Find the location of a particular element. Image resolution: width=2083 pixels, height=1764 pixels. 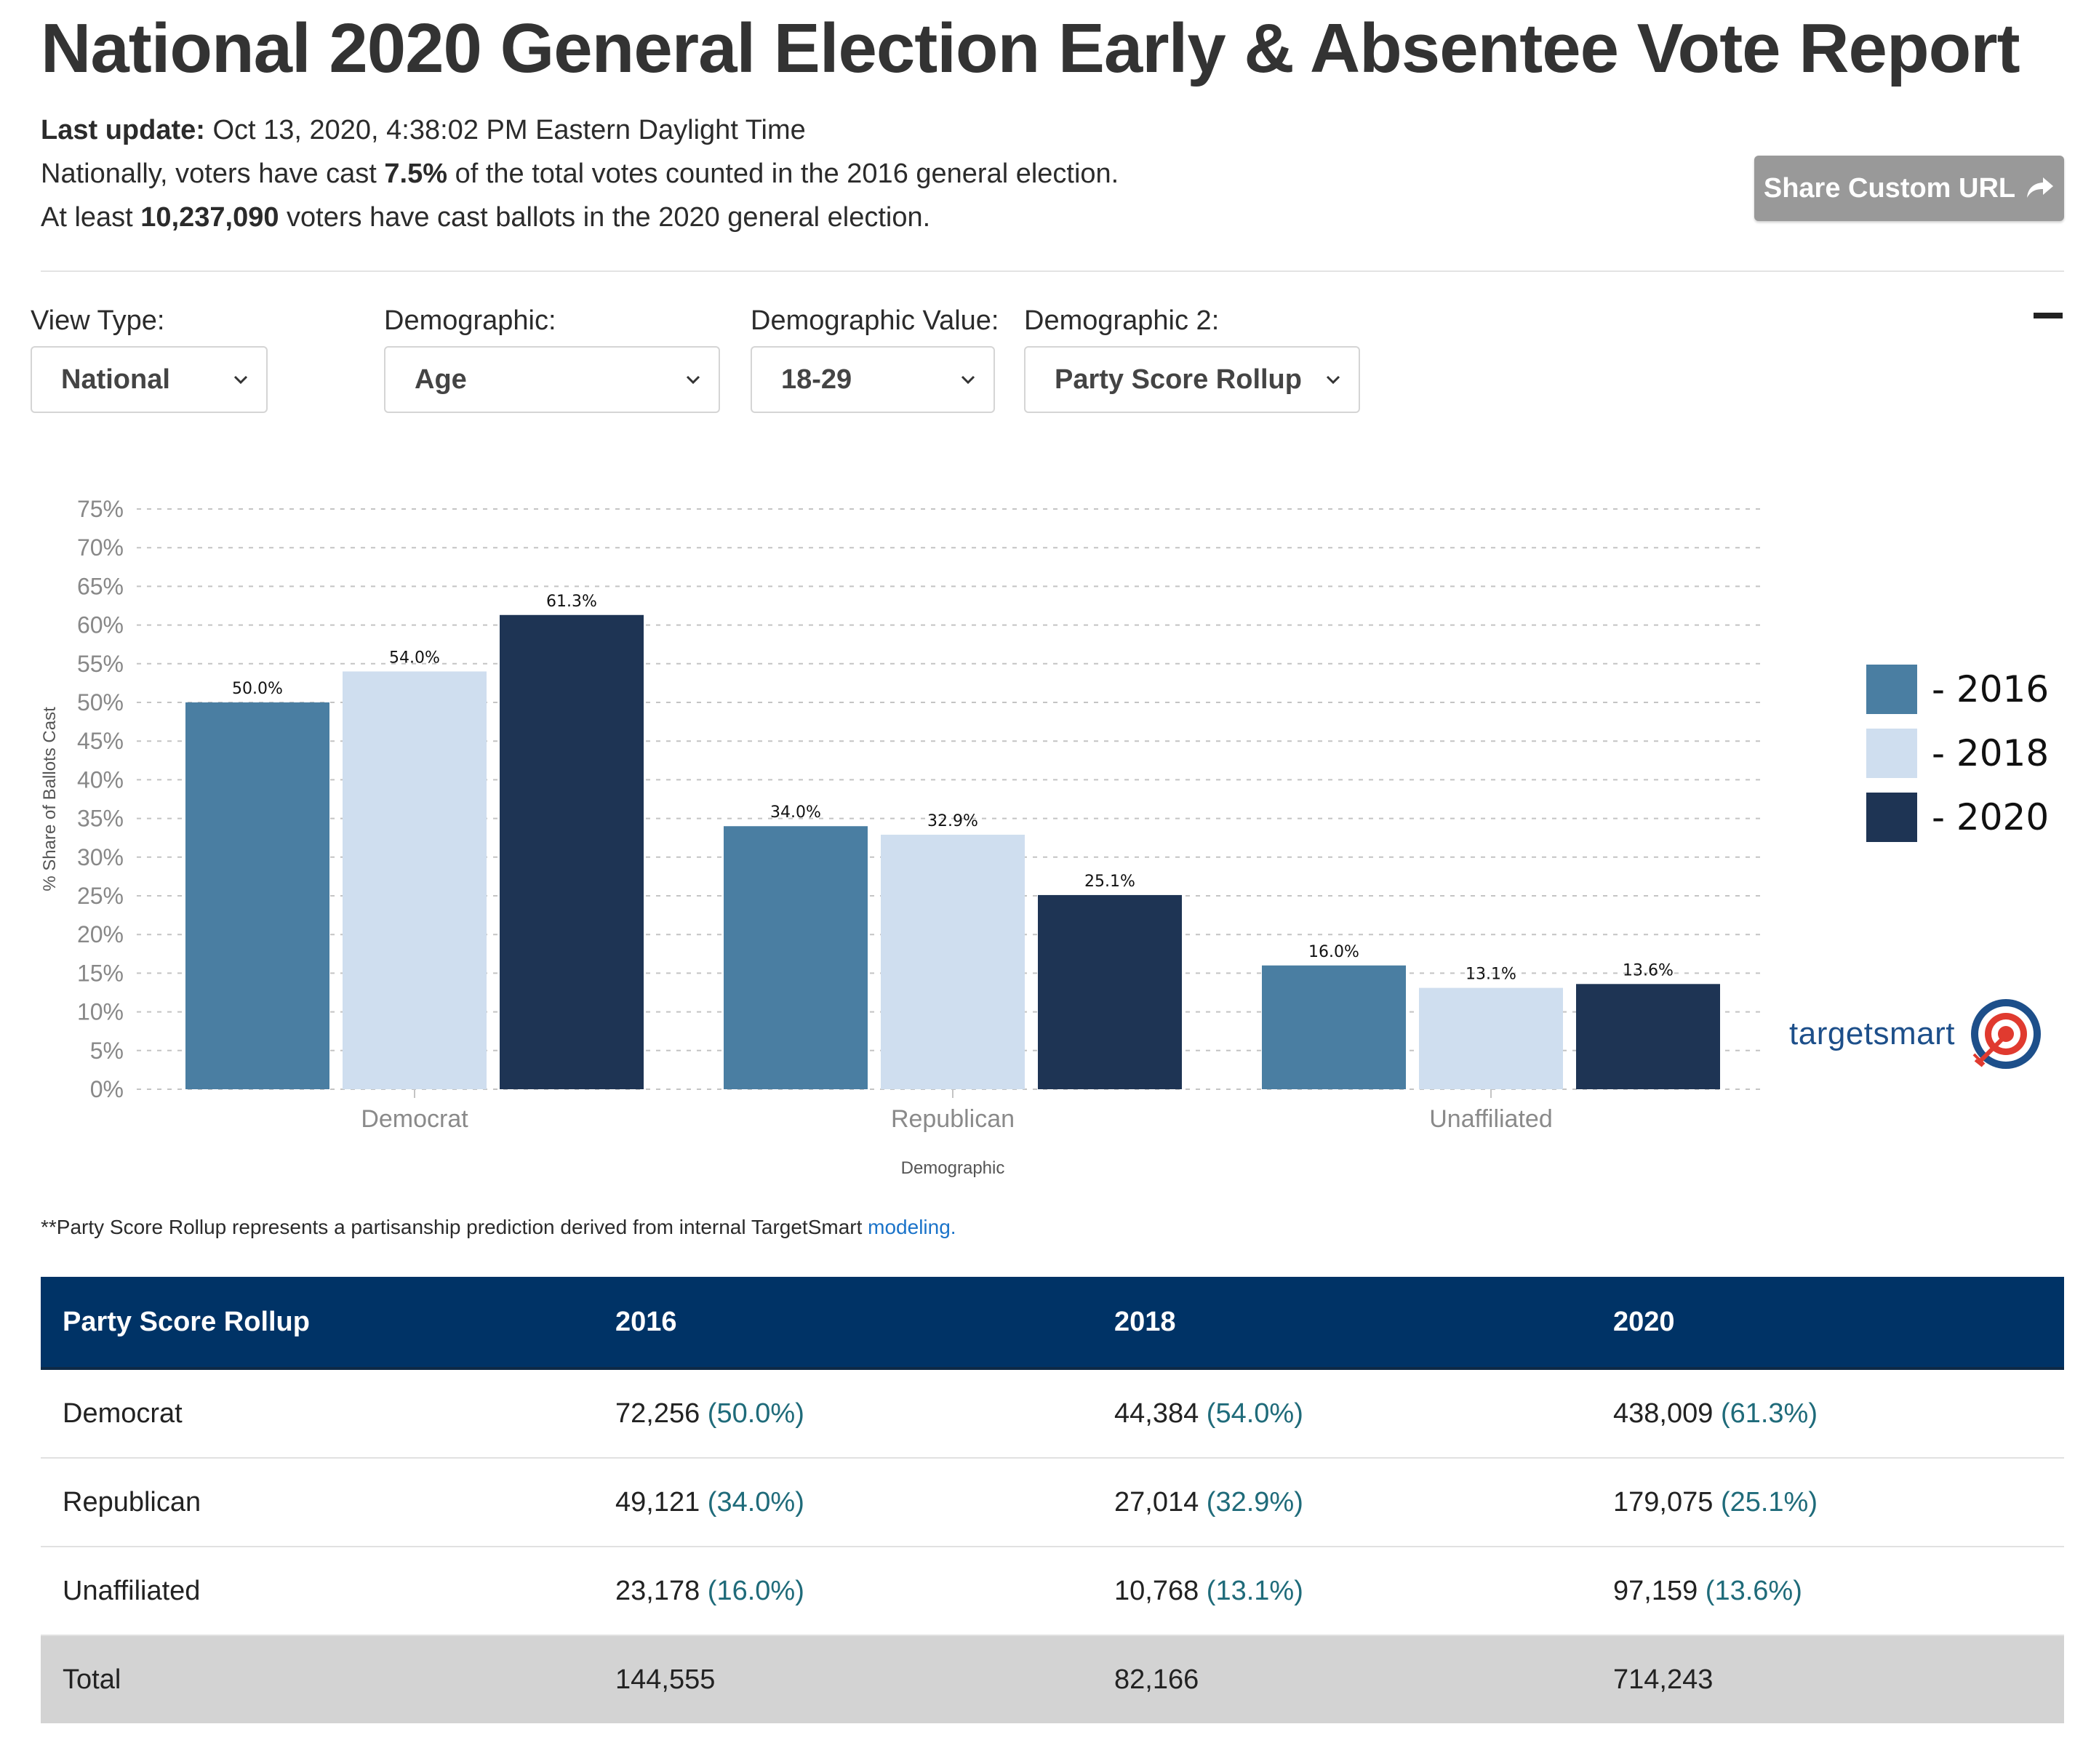

y-tick-label: 50% is located at coordinates (100, 702).